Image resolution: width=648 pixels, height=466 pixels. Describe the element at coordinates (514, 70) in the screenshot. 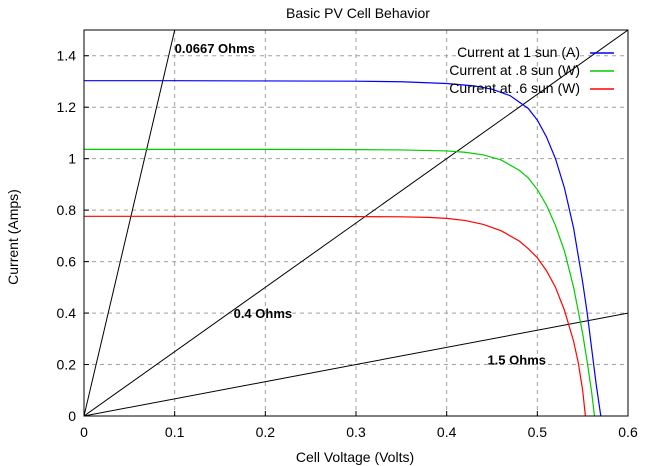

I see `legend-label: Current at .8 sun (W)` at that location.